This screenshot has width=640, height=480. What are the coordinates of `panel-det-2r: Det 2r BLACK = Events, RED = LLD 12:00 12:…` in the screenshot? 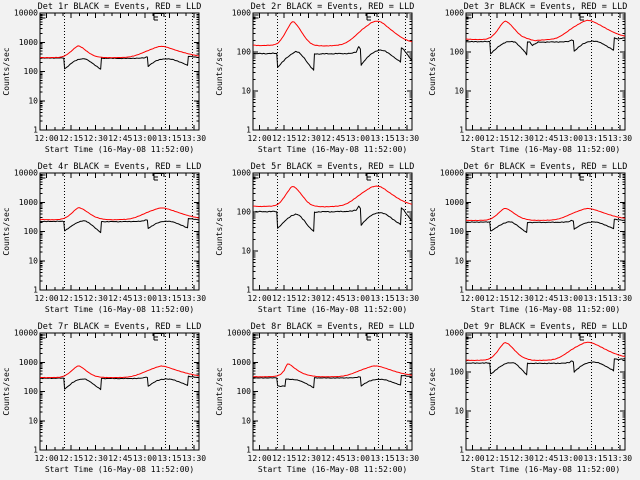 It's located at (319, 80).